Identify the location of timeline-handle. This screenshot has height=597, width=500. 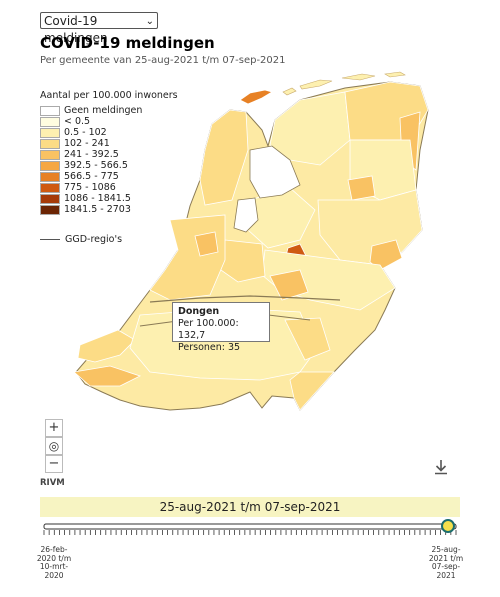
(448, 526).